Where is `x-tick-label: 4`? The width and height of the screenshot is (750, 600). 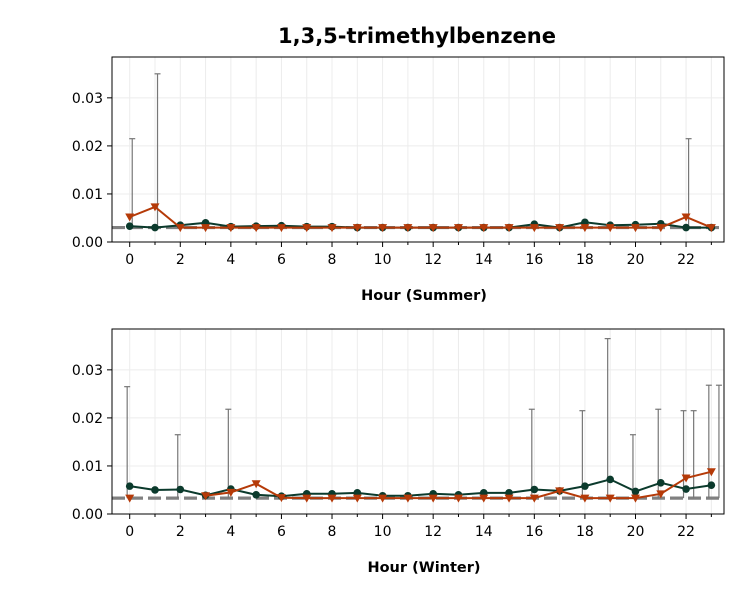
x-tick-label: 4 is located at coordinates (230, 532).